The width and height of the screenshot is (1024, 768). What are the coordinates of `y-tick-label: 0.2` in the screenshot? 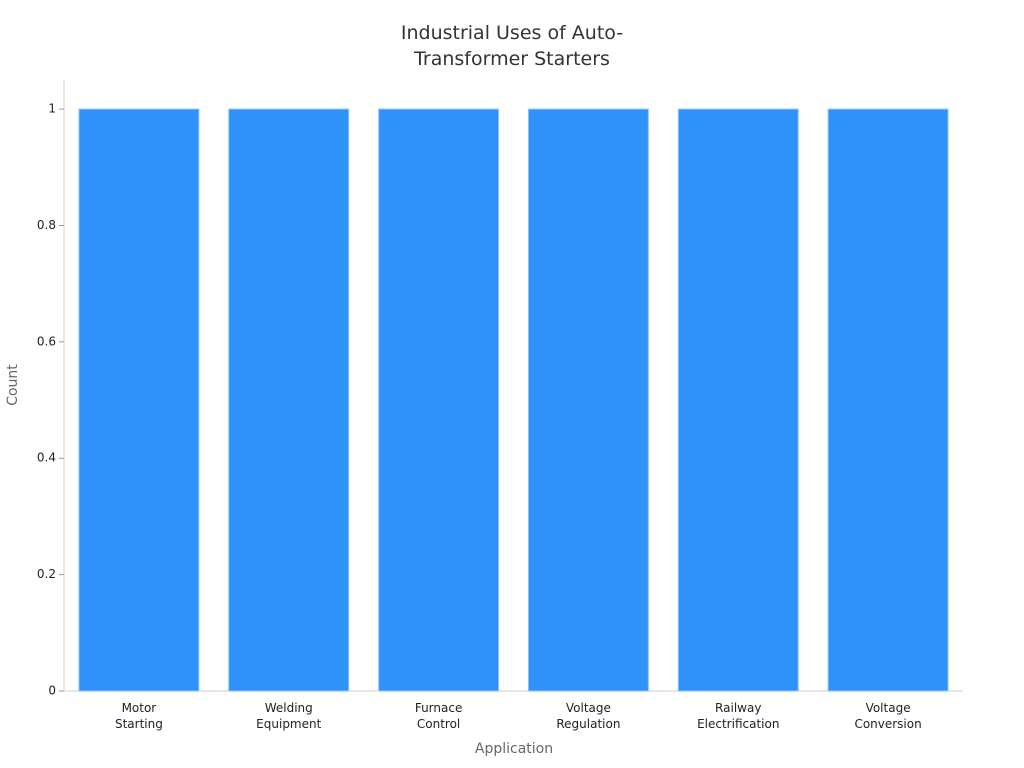 It's located at (46, 574).